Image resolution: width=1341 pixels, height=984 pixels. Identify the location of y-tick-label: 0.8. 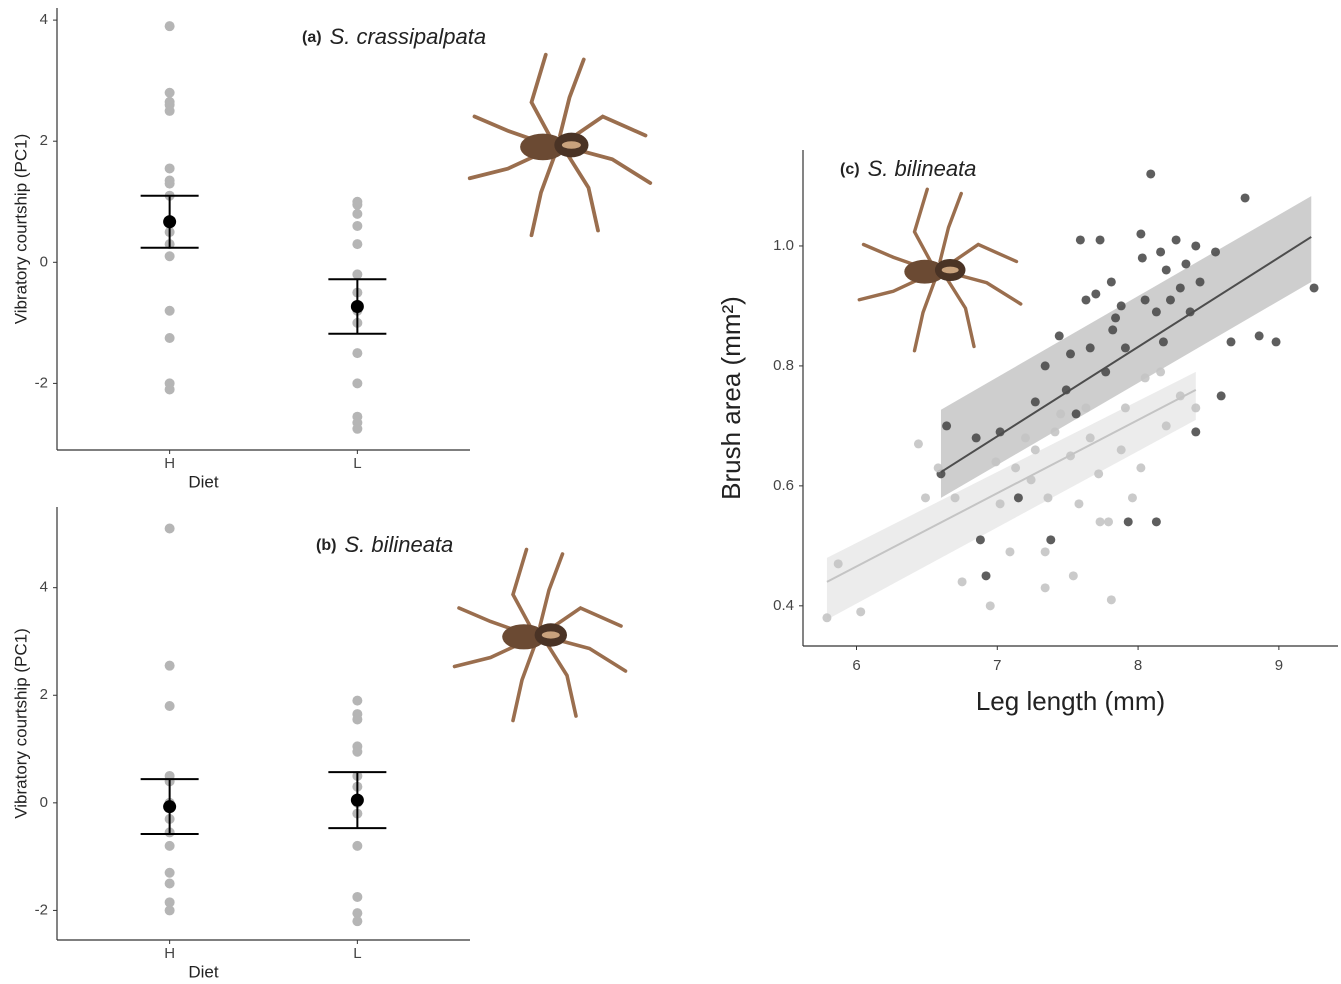
(783, 365).